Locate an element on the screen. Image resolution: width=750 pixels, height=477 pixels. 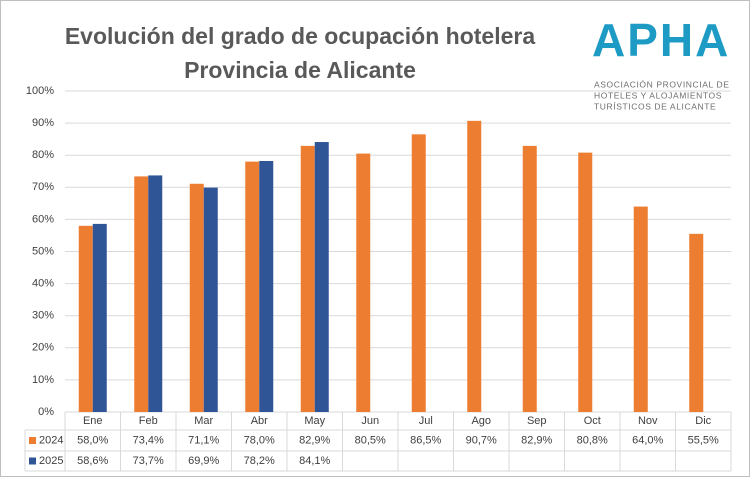
x-tick-label: Jun is located at coordinates (370, 421).